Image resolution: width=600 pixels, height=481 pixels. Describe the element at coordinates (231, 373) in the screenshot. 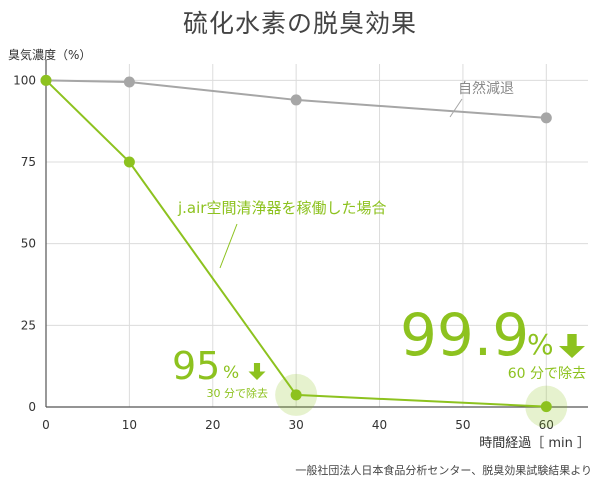

I see `callout-unit-95: %` at that location.